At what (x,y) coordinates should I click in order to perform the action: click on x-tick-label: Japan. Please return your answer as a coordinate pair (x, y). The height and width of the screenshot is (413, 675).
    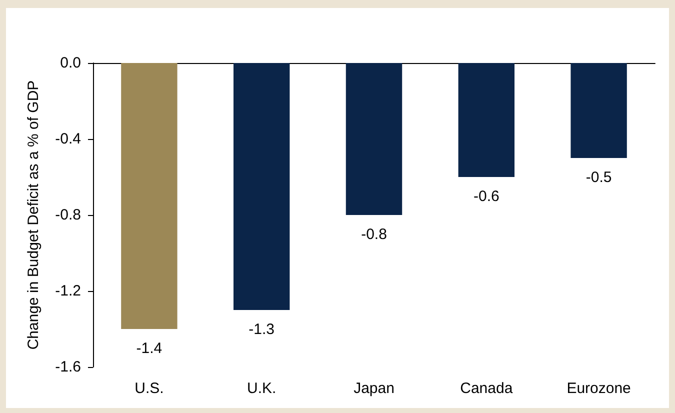
    Looking at the image, I should click on (374, 388).